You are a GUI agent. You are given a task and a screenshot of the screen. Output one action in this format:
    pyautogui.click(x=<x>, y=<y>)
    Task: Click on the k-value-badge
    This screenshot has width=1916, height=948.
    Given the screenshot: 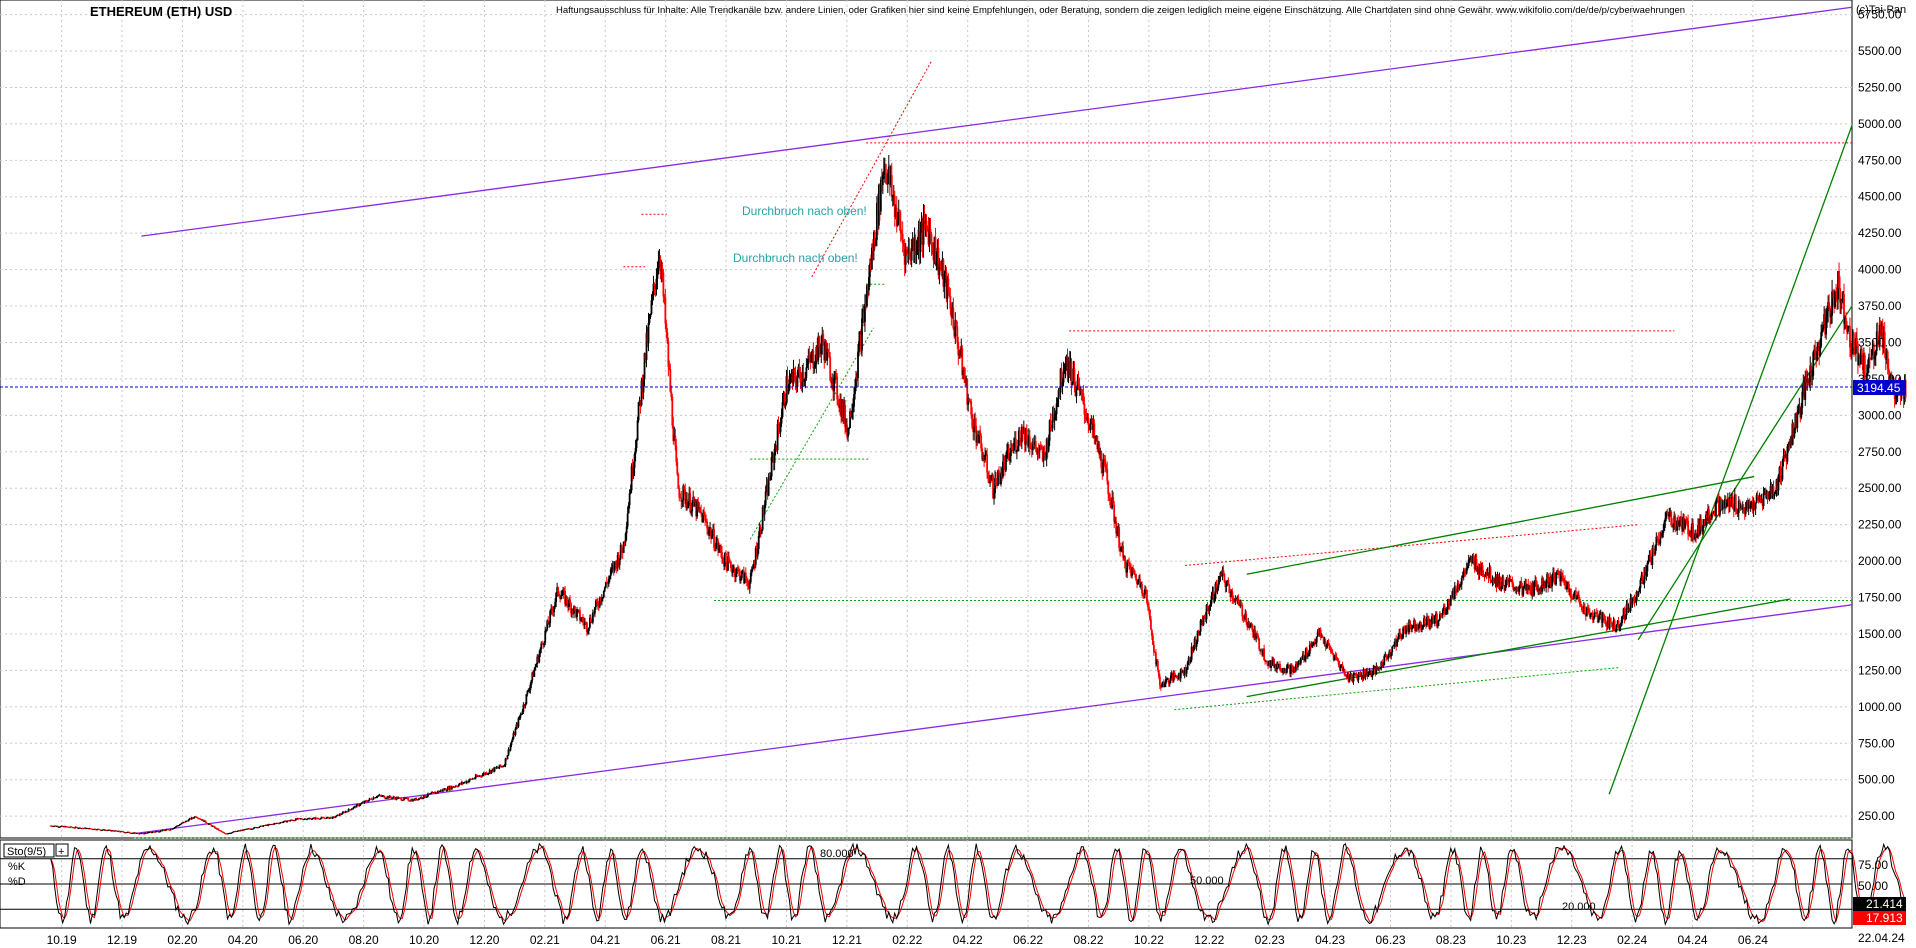 What is the action you would take?
    pyautogui.click(x=1879, y=904)
    